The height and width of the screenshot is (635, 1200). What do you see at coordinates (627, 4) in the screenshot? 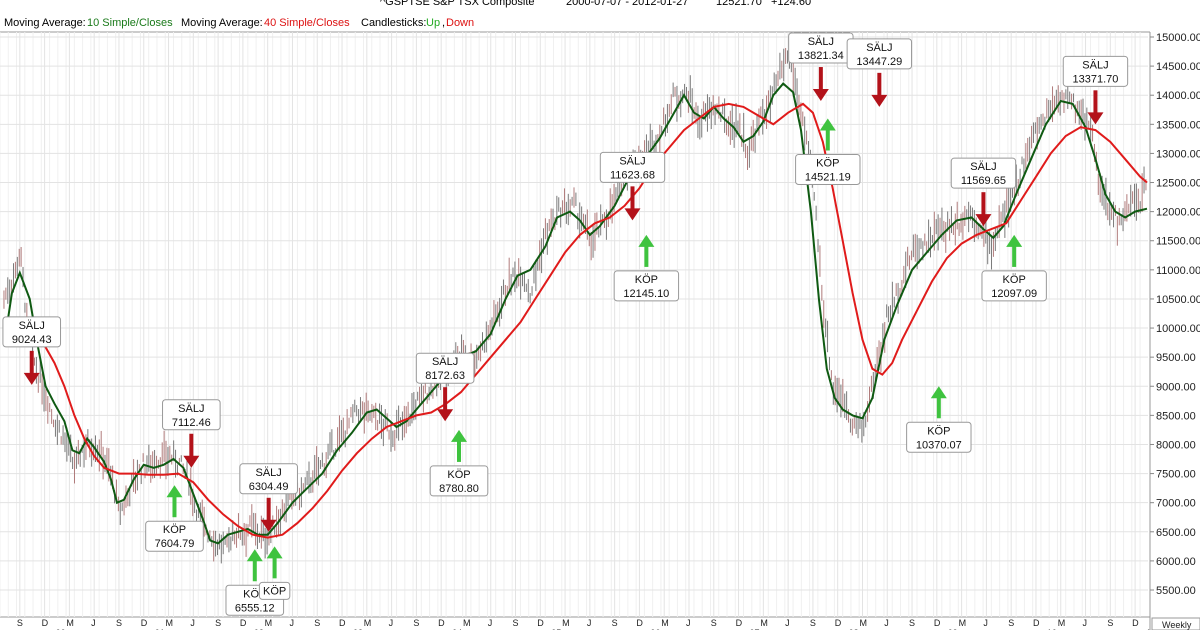
I see `date-range: 2000-07-07 - 2012-01-27` at bounding box center [627, 4].